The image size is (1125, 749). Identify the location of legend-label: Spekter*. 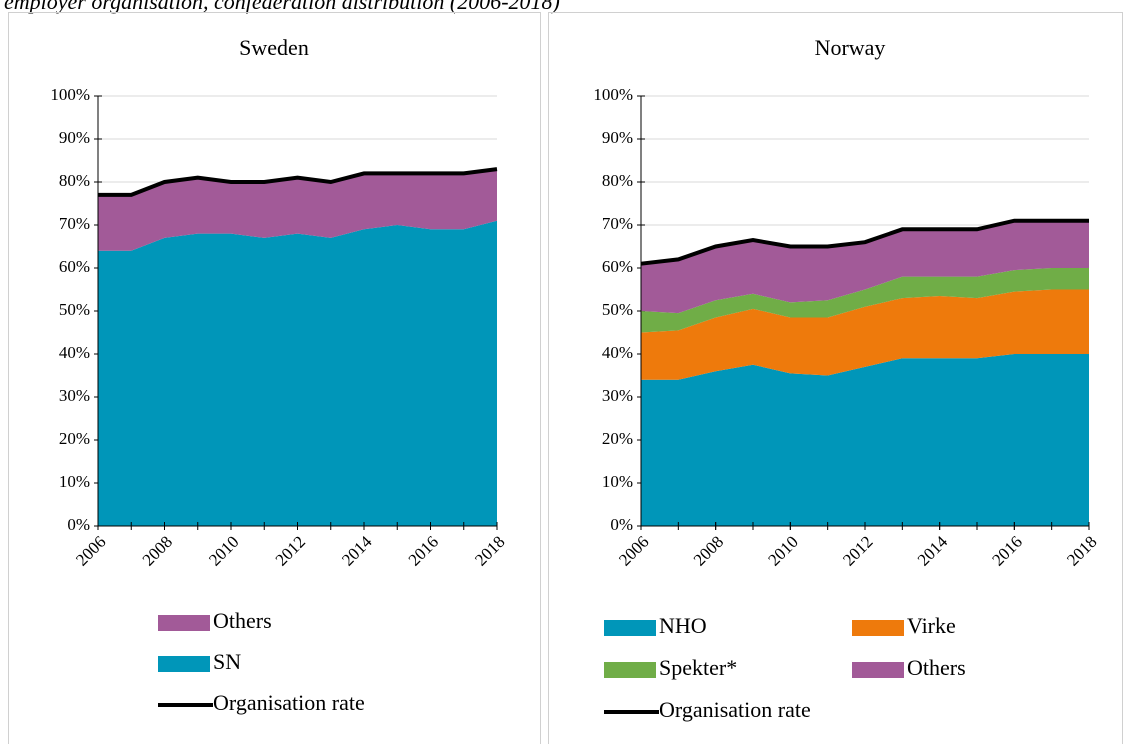
(698, 667).